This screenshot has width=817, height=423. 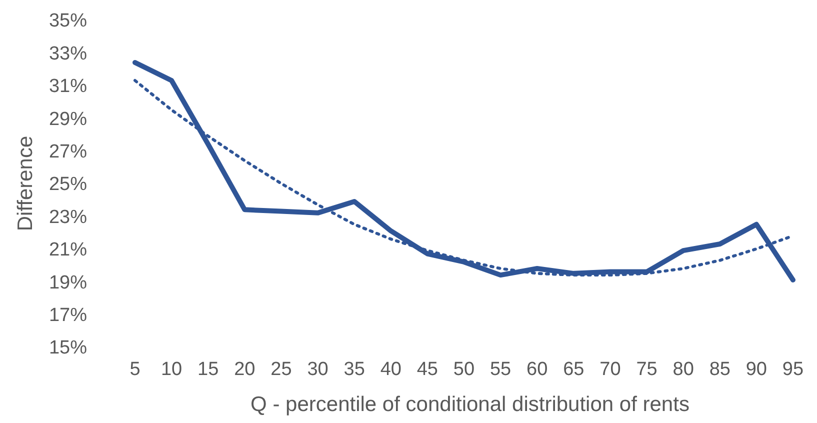 I want to click on x-tick-label: 65, so click(x=573, y=369).